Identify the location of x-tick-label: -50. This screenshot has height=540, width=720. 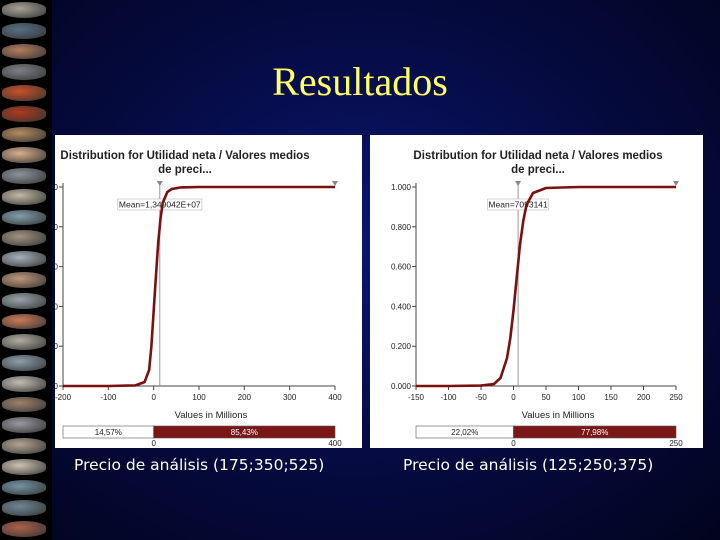
(481, 397).